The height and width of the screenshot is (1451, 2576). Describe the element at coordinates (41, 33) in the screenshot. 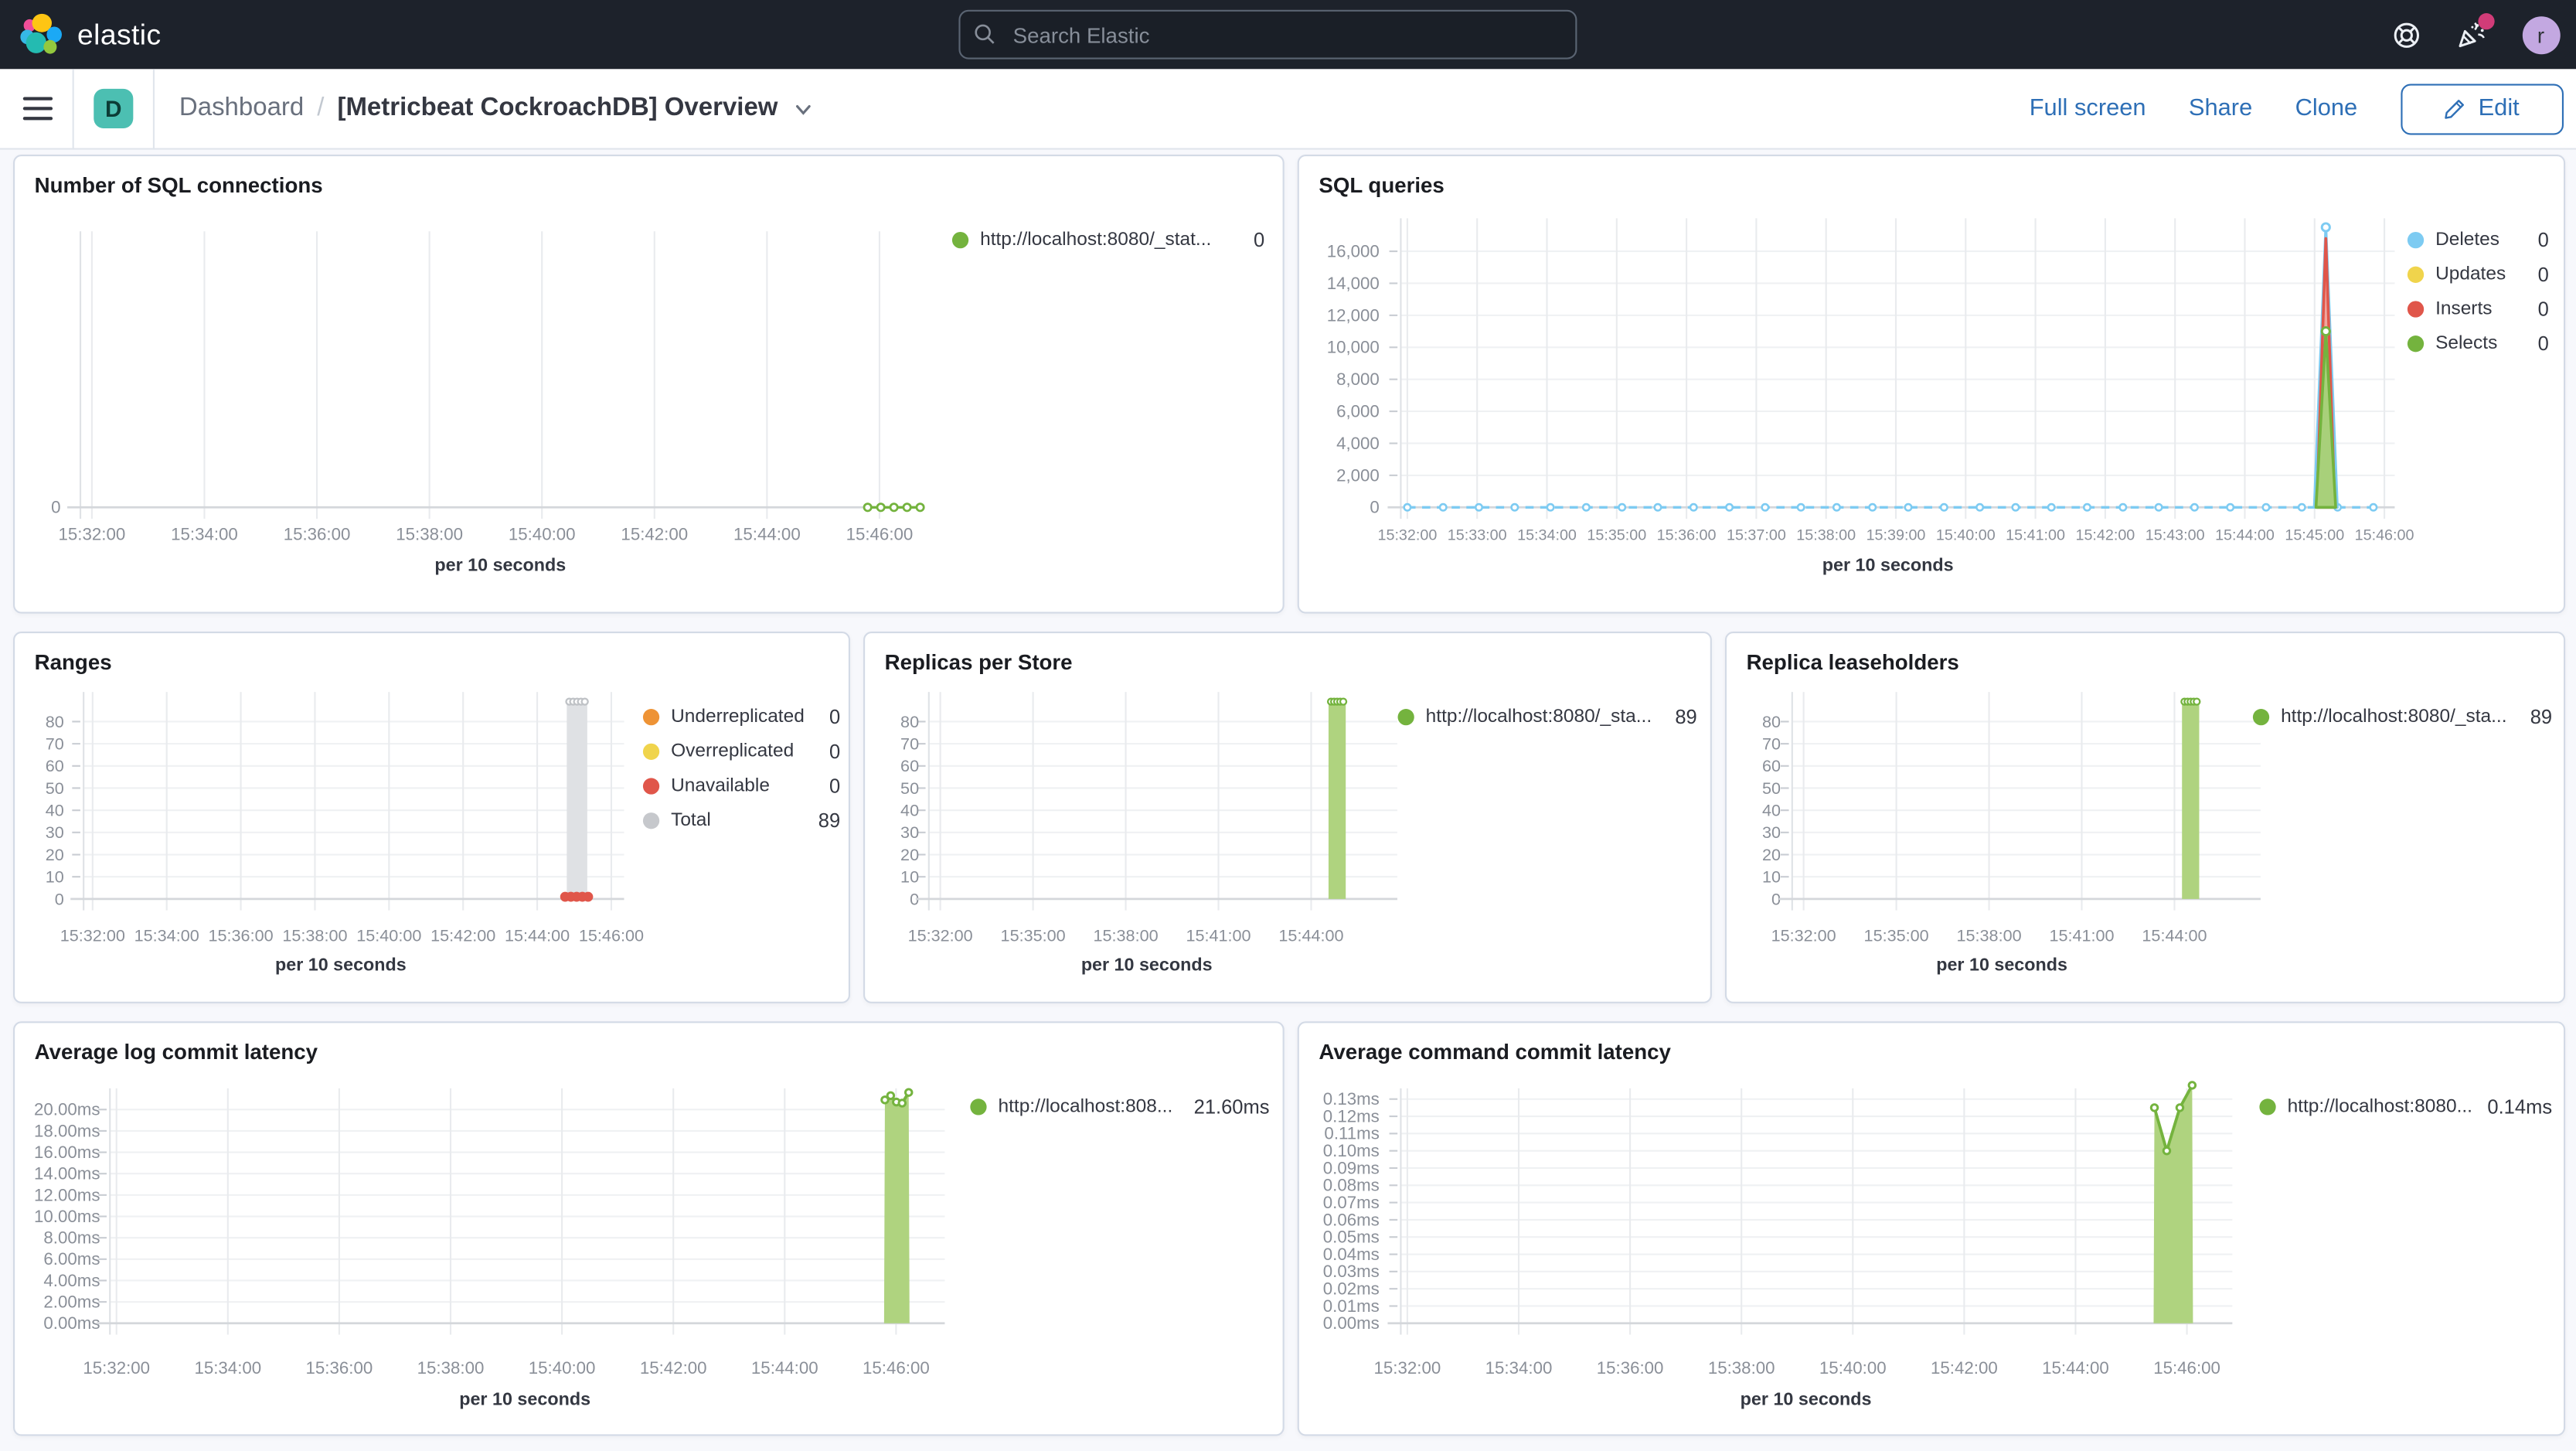

I see `elastic-logo-icon` at that location.